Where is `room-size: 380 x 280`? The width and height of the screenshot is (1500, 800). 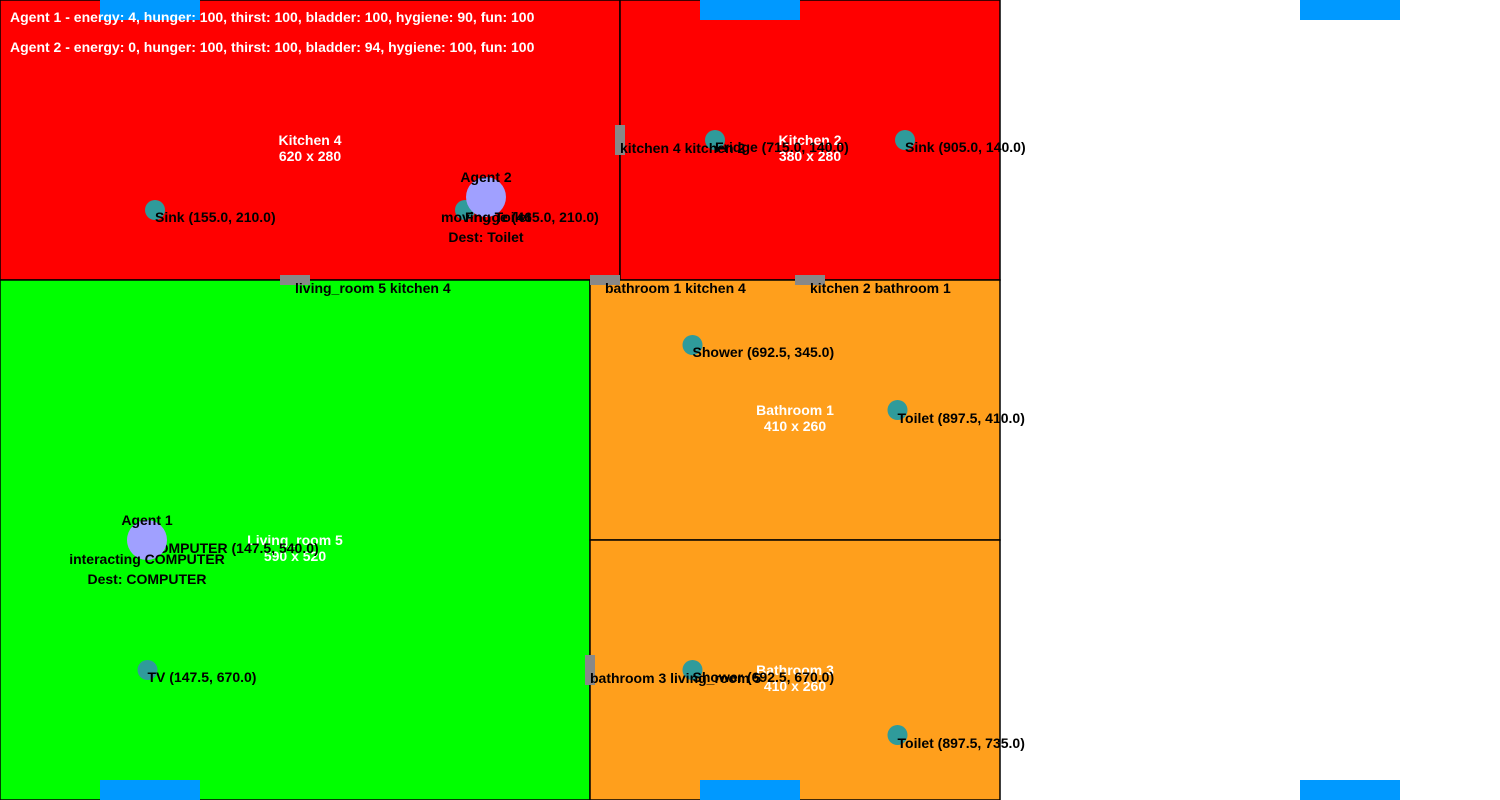
room-size: 380 x 280 is located at coordinates (810, 156).